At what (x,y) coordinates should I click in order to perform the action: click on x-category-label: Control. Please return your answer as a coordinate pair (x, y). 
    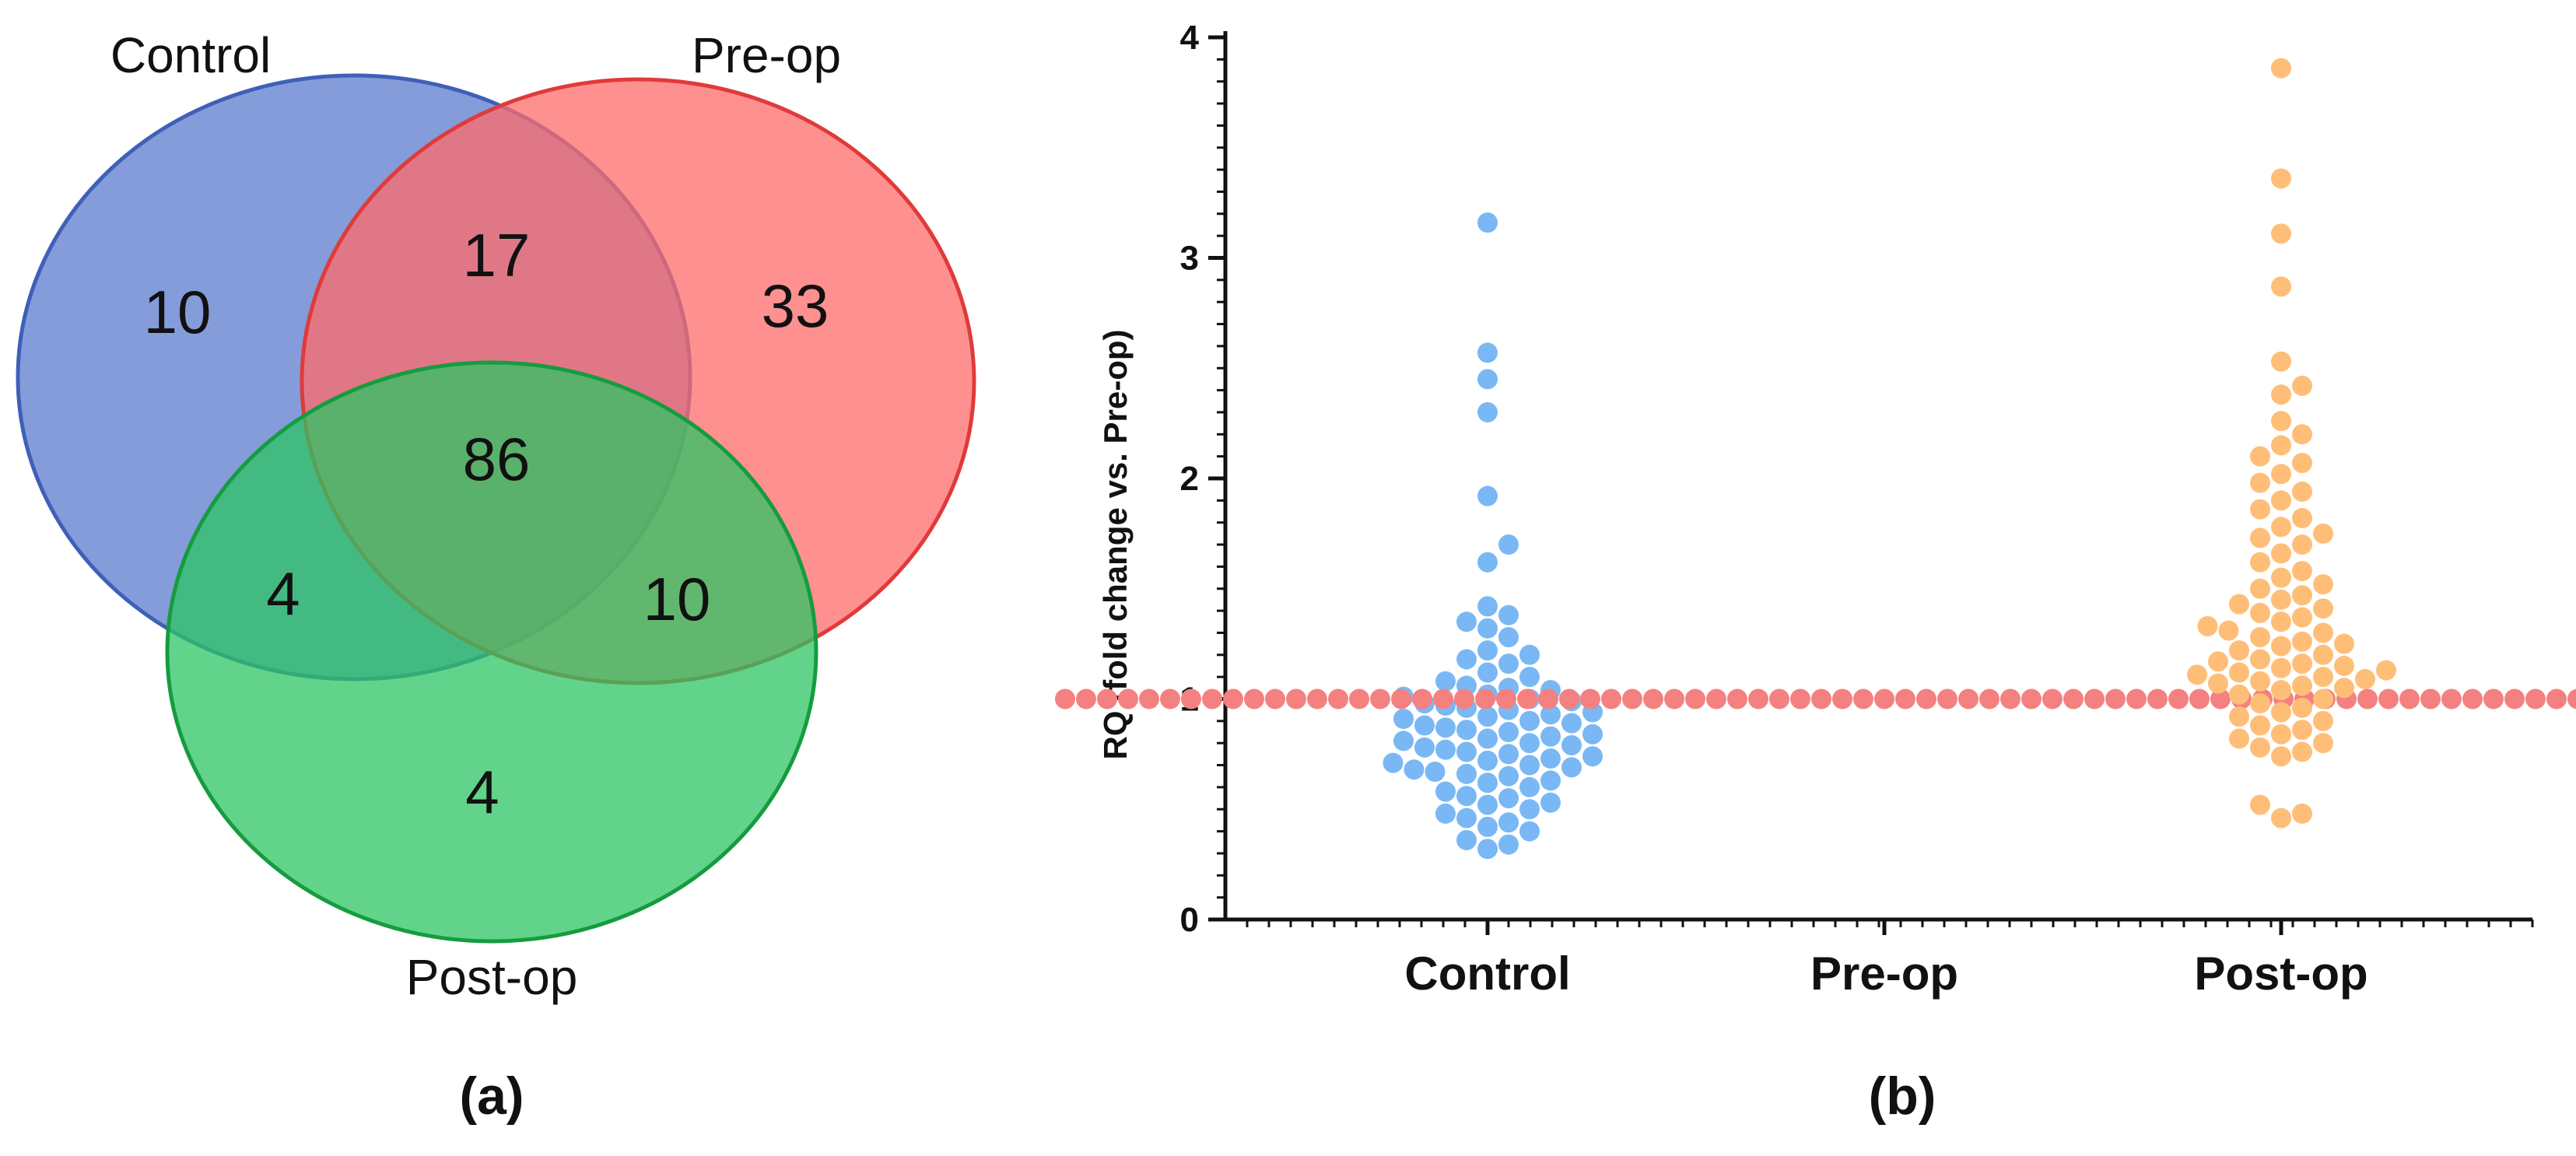
    Looking at the image, I should click on (1487, 974).